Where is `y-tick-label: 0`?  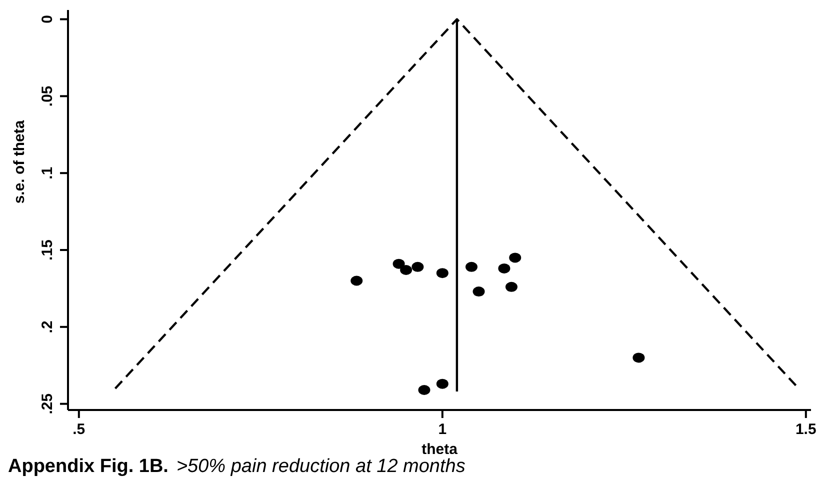 y-tick-label: 0 is located at coordinates (47, 19).